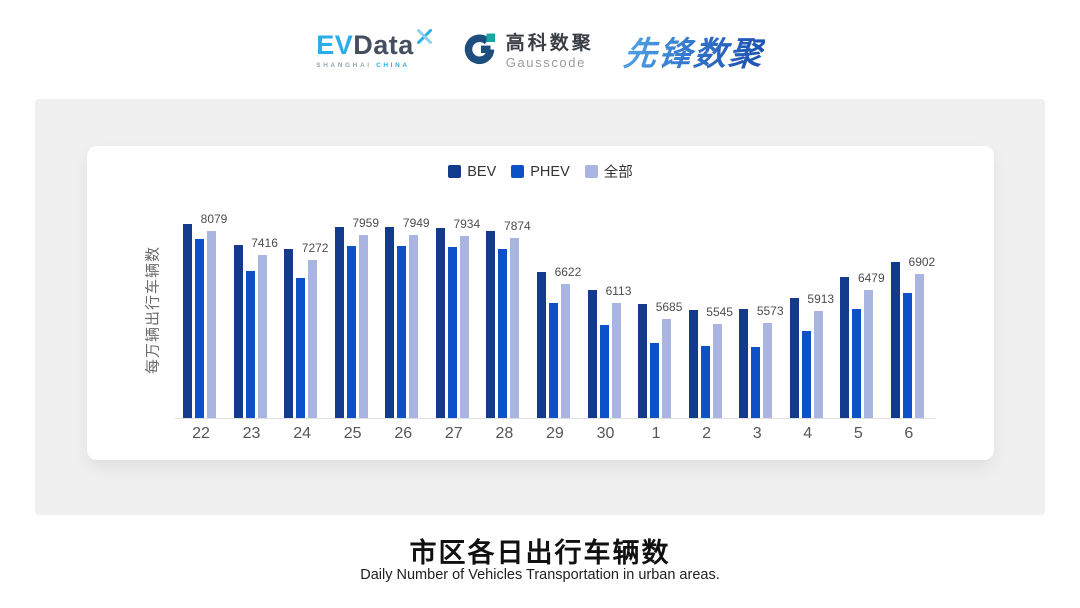 This screenshot has height=608, width=1080. Describe the element at coordinates (545, 62) in the screenshot. I see `gausscode-logo-en: Gausscode` at that location.